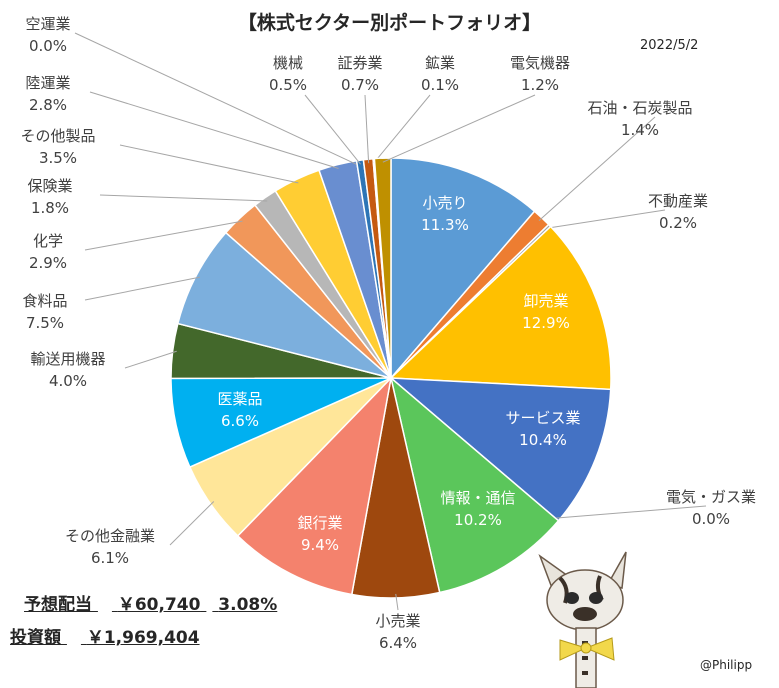 Image resolution: width=779 pixels, height=688 pixels. Describe the element at coordinates (546, 323) in the screenshot. I see `slice-value-3: 12.9%` at that location.